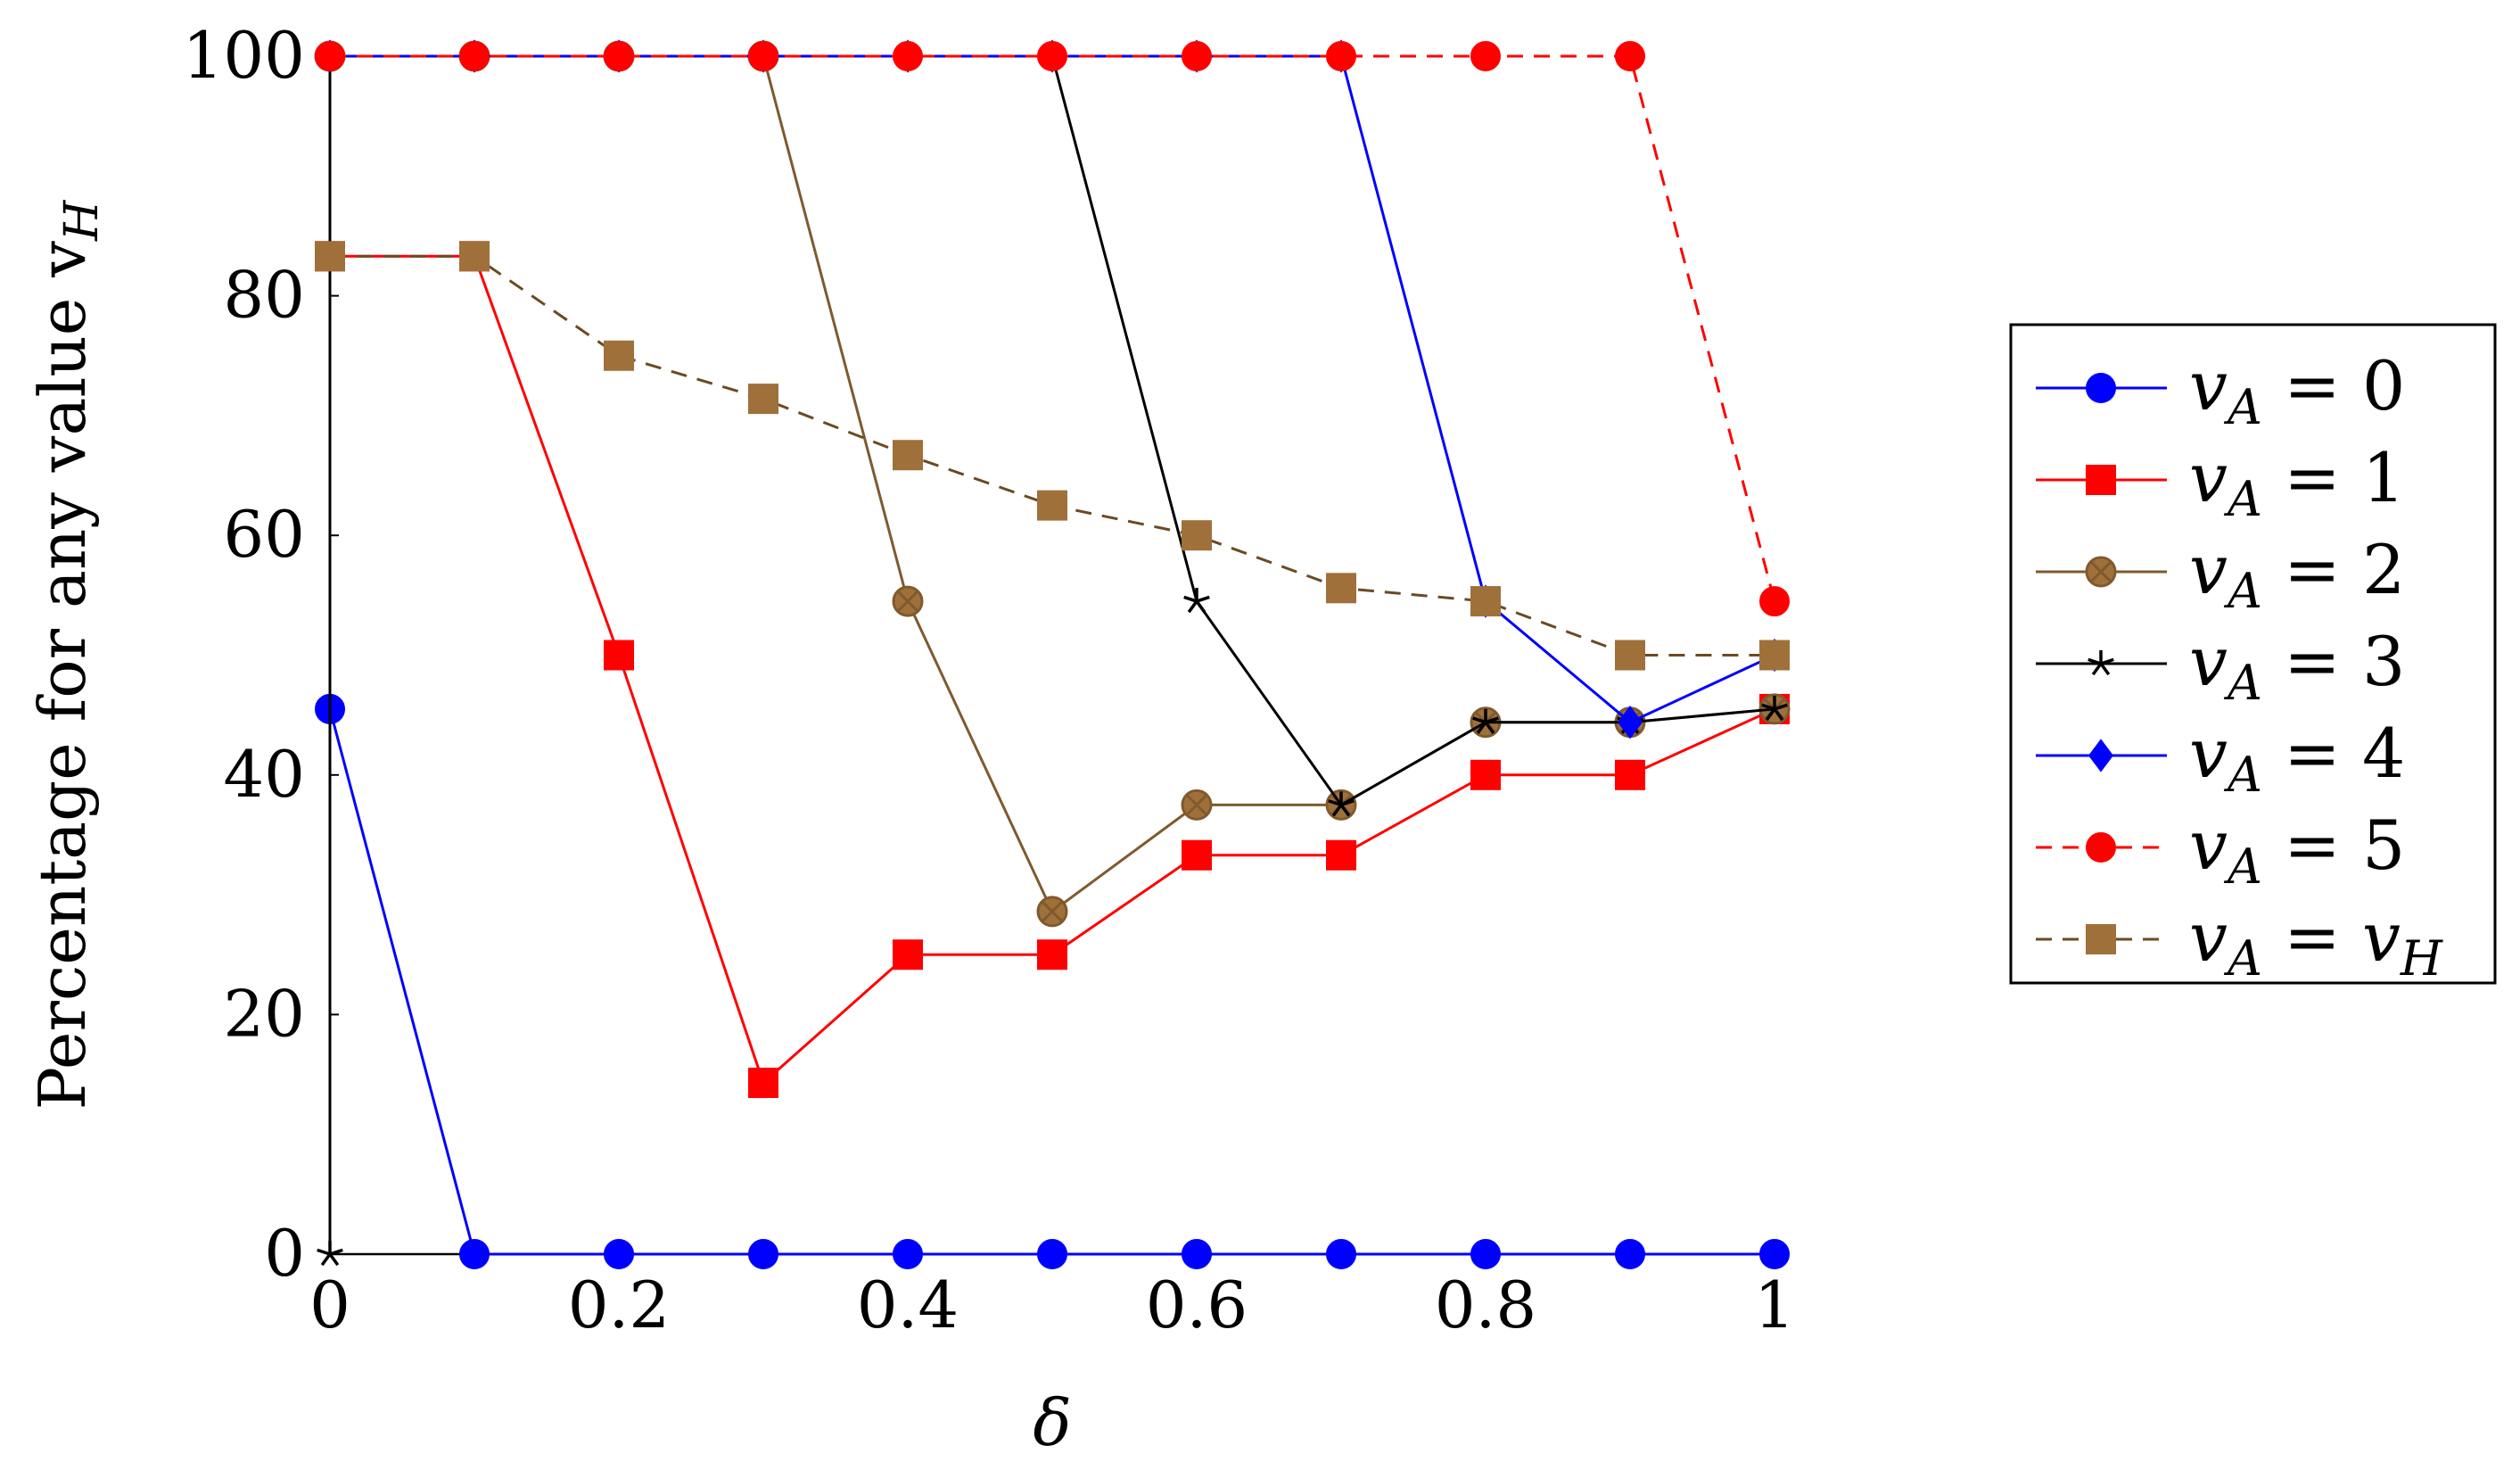 The image size is (2520, 1470). I want to click on legend-label: vA = 1, so click(2297, 482).